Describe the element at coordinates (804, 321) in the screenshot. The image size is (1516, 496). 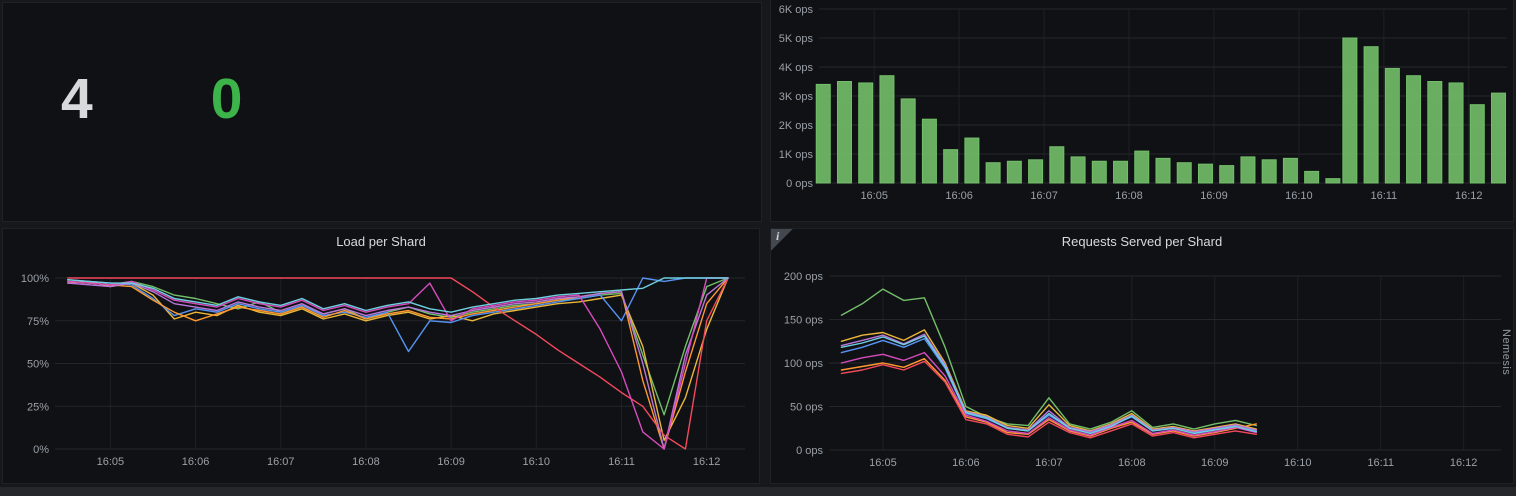
I see `svg-text: 150 ops` at that location.